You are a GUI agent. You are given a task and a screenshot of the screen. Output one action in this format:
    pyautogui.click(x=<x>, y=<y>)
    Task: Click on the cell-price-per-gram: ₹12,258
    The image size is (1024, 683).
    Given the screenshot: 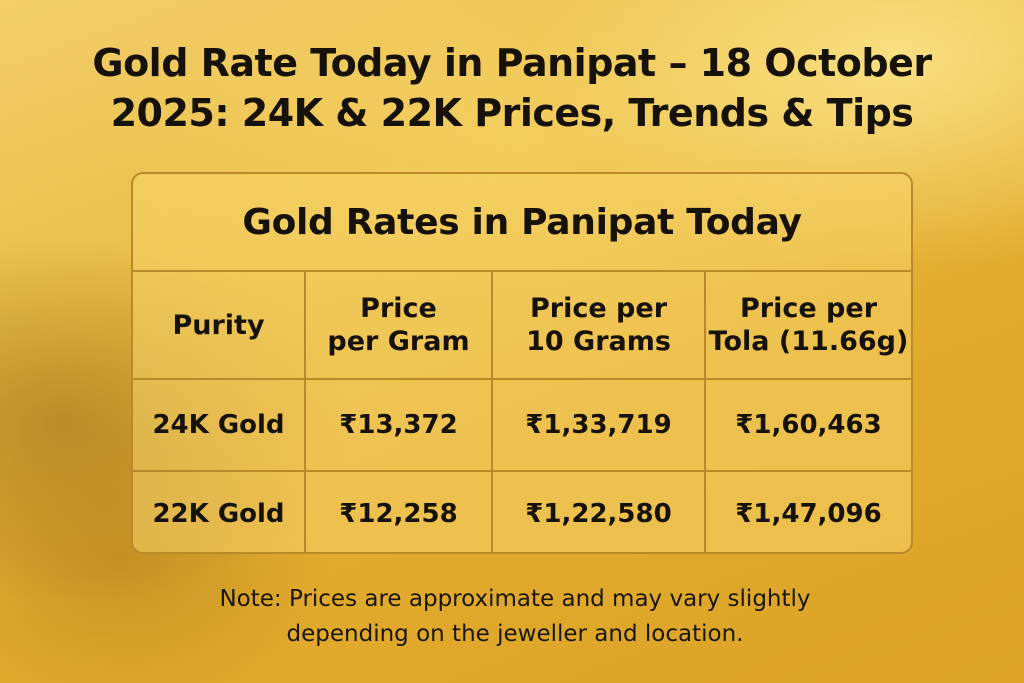 What is the action you would take?
    pyautogui.click(x=399, y=511)
    